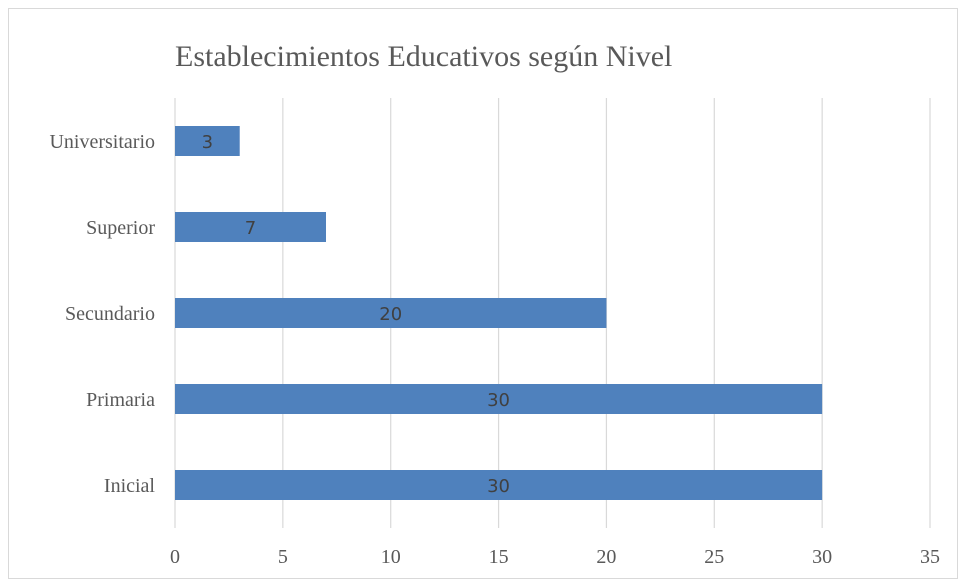 This screenshot has width=960, height=581. I want to click on data-label: 20, so click(390, 314).